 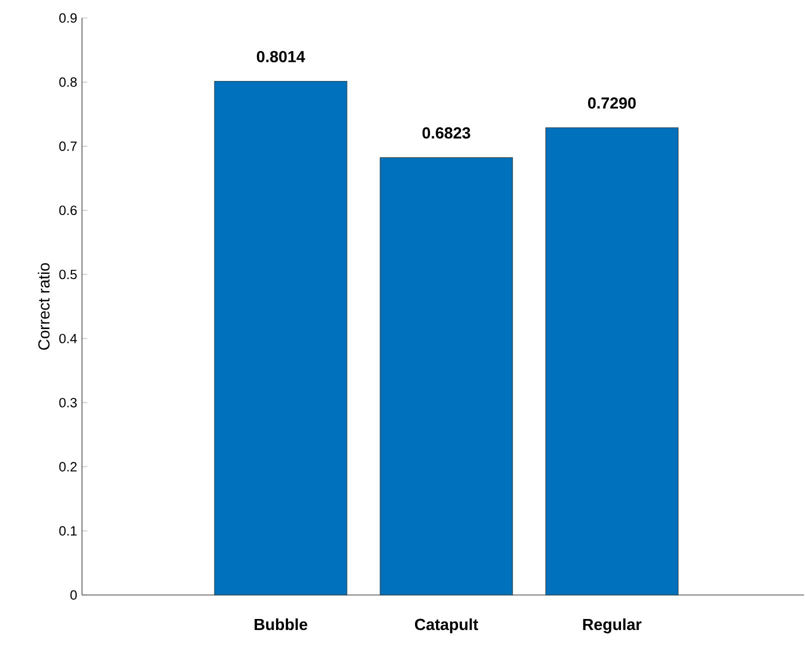 What do you see at coordinates (68, 82) in the screenshot?
I see `y-tick-label: 0.8` at bounding box center [68, 82].